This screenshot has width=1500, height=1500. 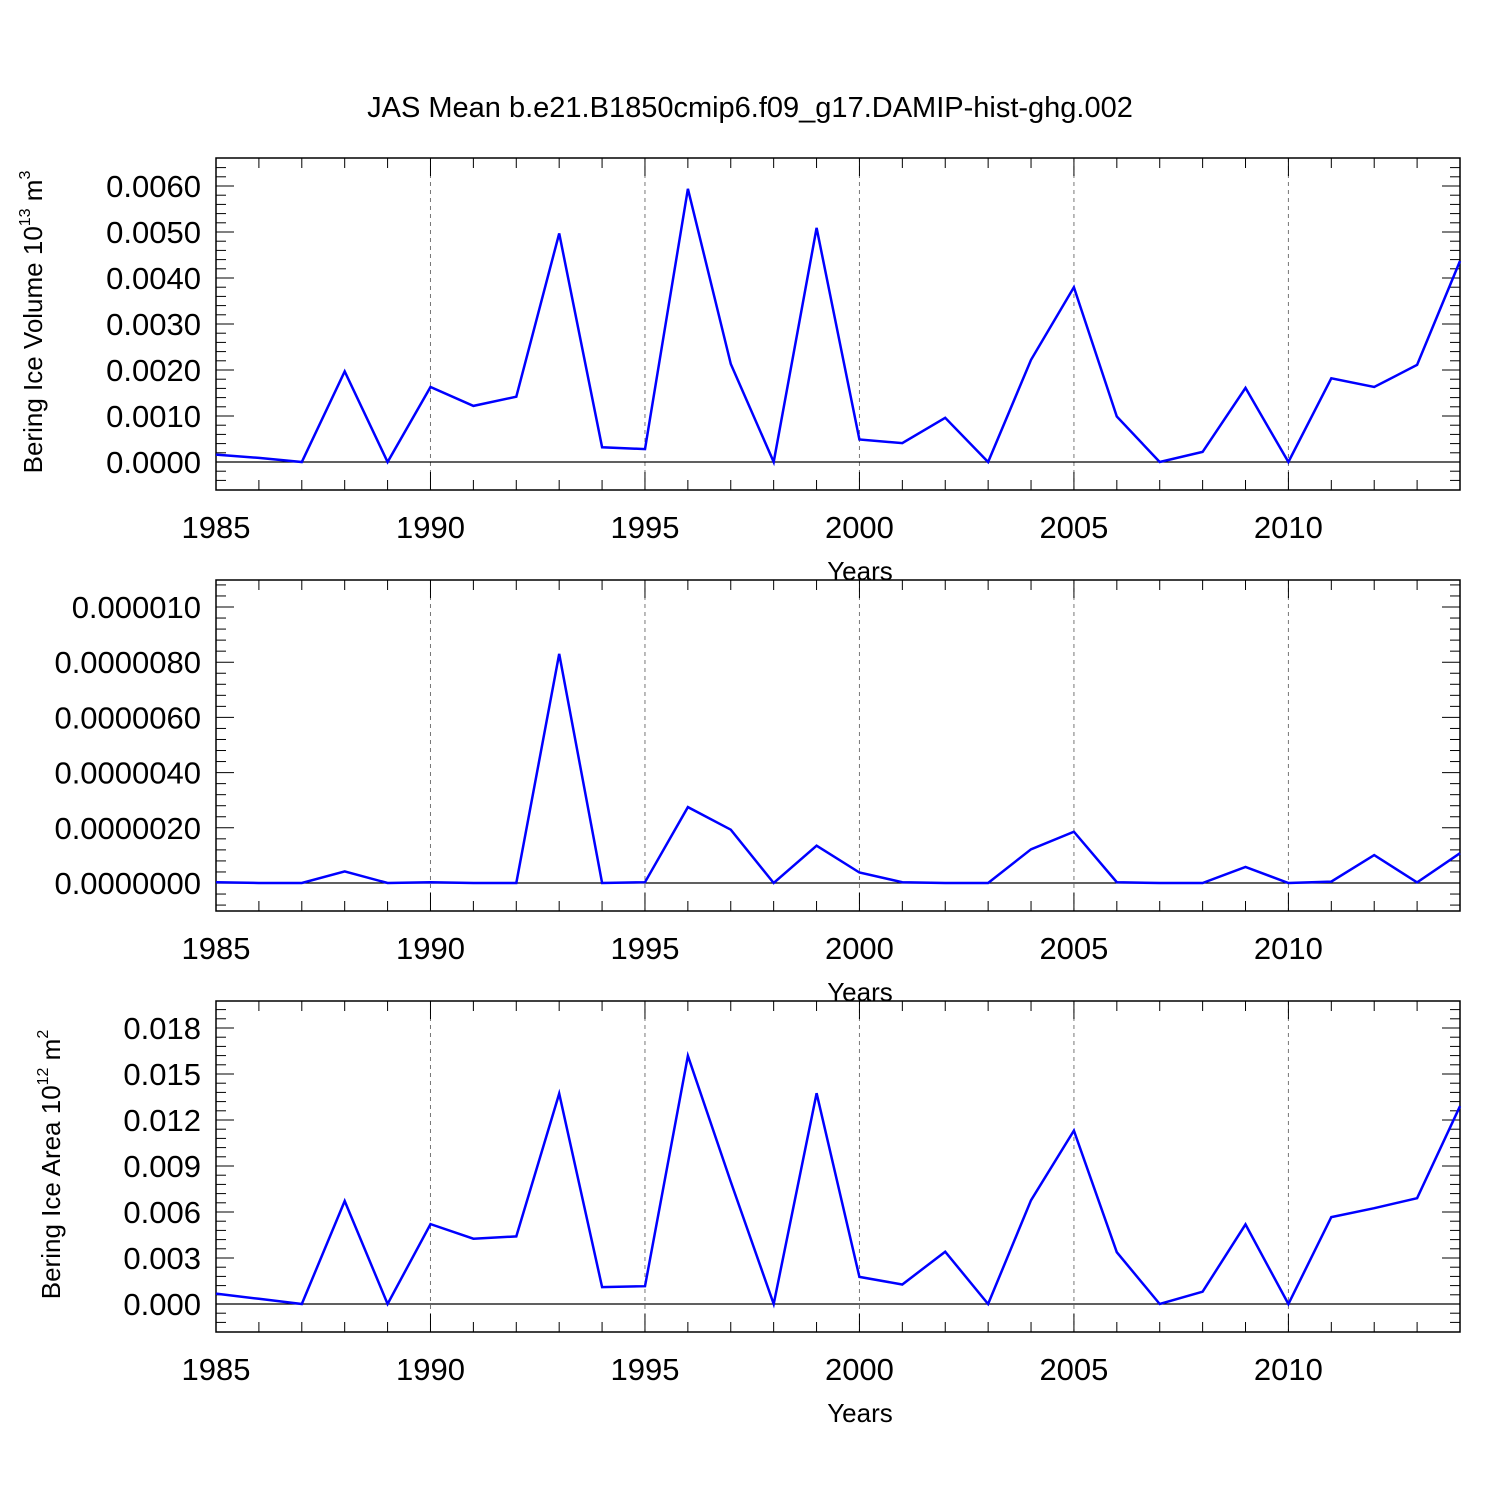 I want to click on y-tick-label: 0.0020, so click(x=153, y=370).